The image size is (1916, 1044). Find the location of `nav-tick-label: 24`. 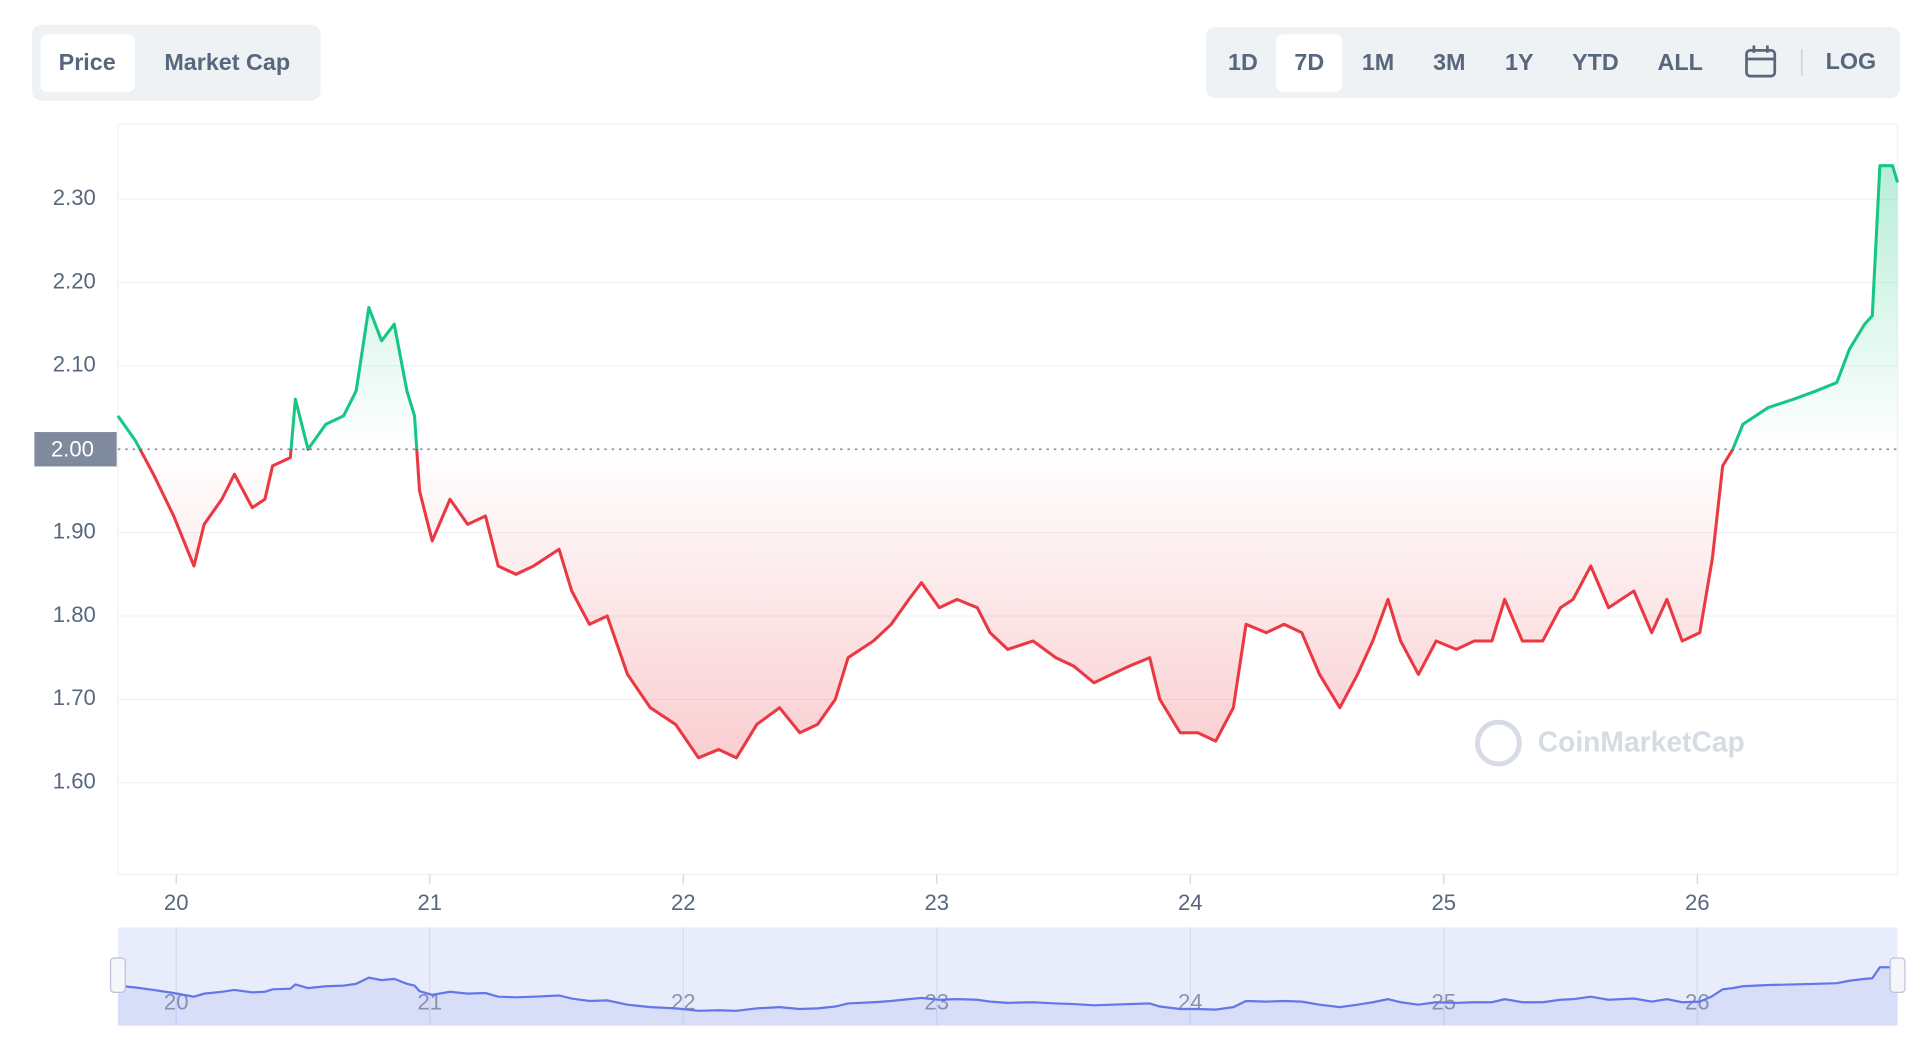

nav-tick-label: 24 is located at coordinates (1190, 1001).